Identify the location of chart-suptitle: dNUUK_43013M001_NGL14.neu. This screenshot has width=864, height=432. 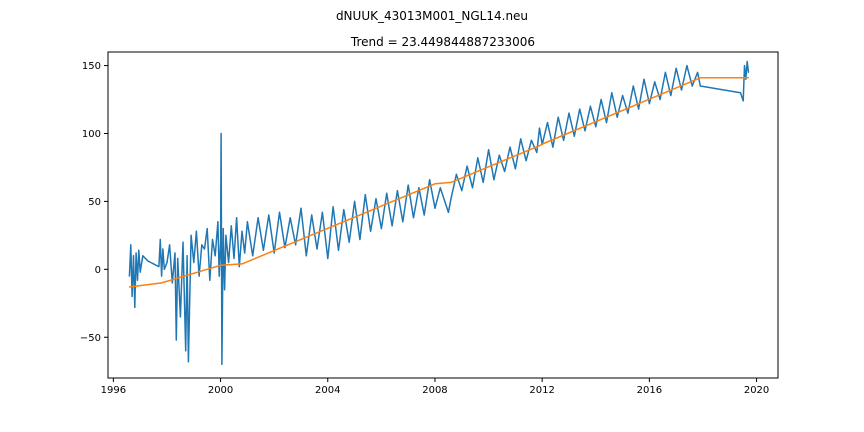
(432, 16).